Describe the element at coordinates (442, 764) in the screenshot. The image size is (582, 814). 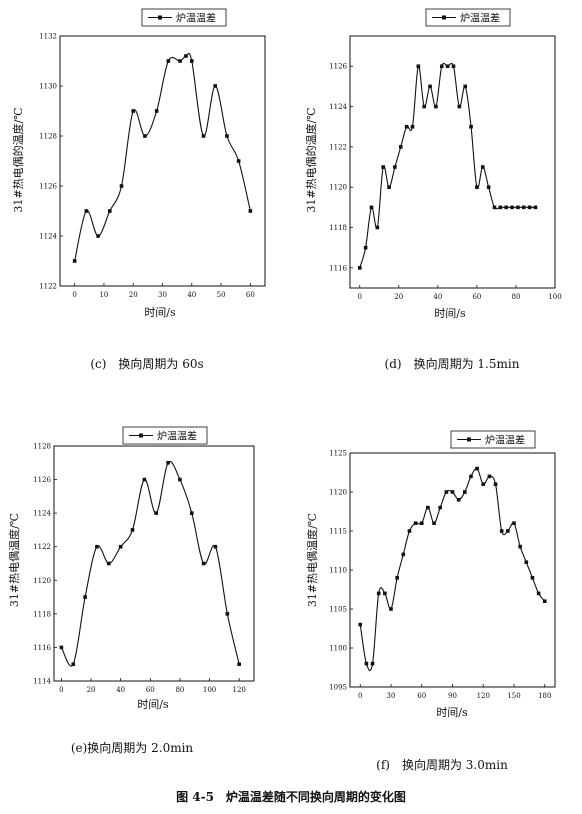
I see `panel-caption: (f) 换向周期为 3.0min` at that location.